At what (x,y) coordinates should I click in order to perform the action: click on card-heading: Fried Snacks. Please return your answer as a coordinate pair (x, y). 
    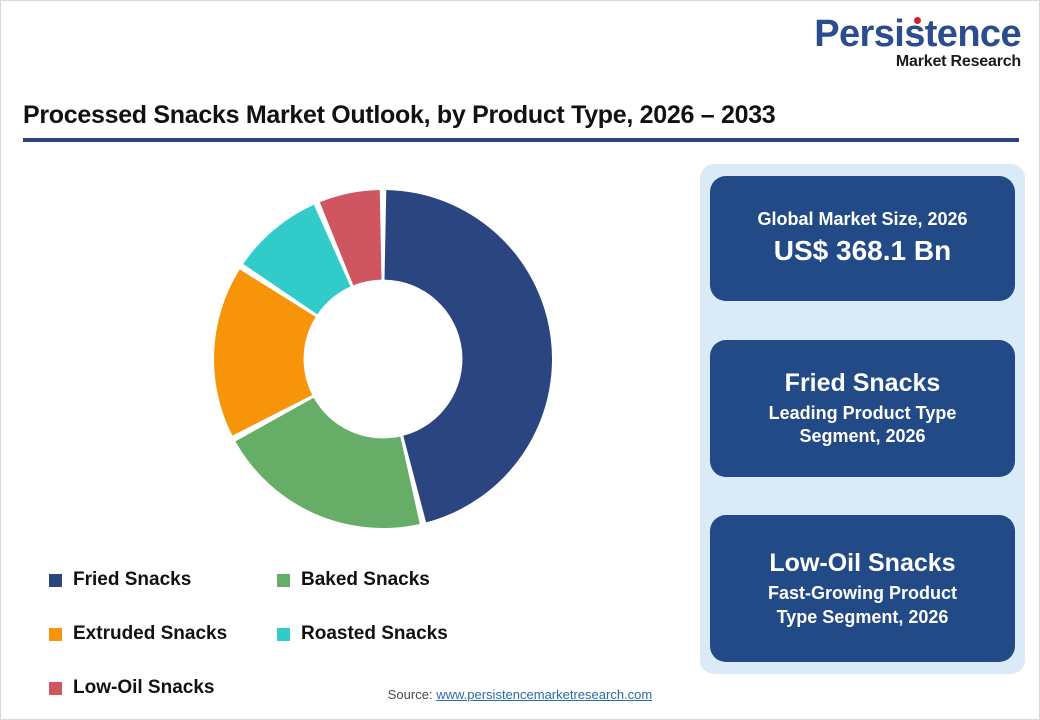
    Looking at the image, I should click on (862, 382).